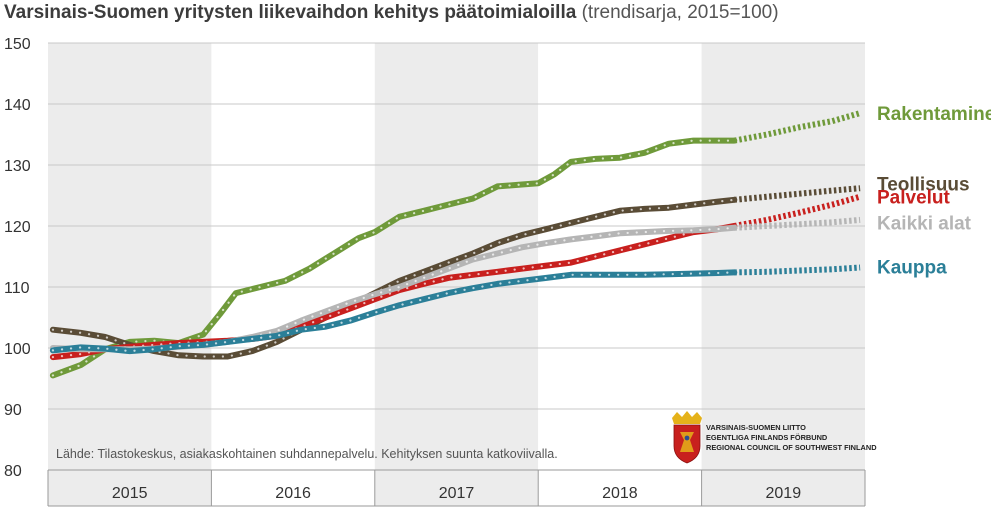 The width and height of the screenshot is (991, 512). Describe the element at coordinates (17, 258) in the screenshot. I see `y-axis-ticks: 80 90 100 110 120 130 140 150` at that location.